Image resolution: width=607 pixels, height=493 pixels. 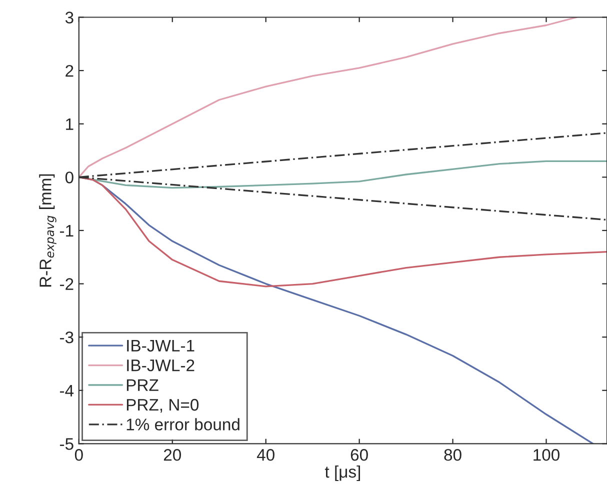 What do you see at coordinates (69, 18) in the screenshot?
I see `y-tick-label: 3` at bounding box center [69, 18].